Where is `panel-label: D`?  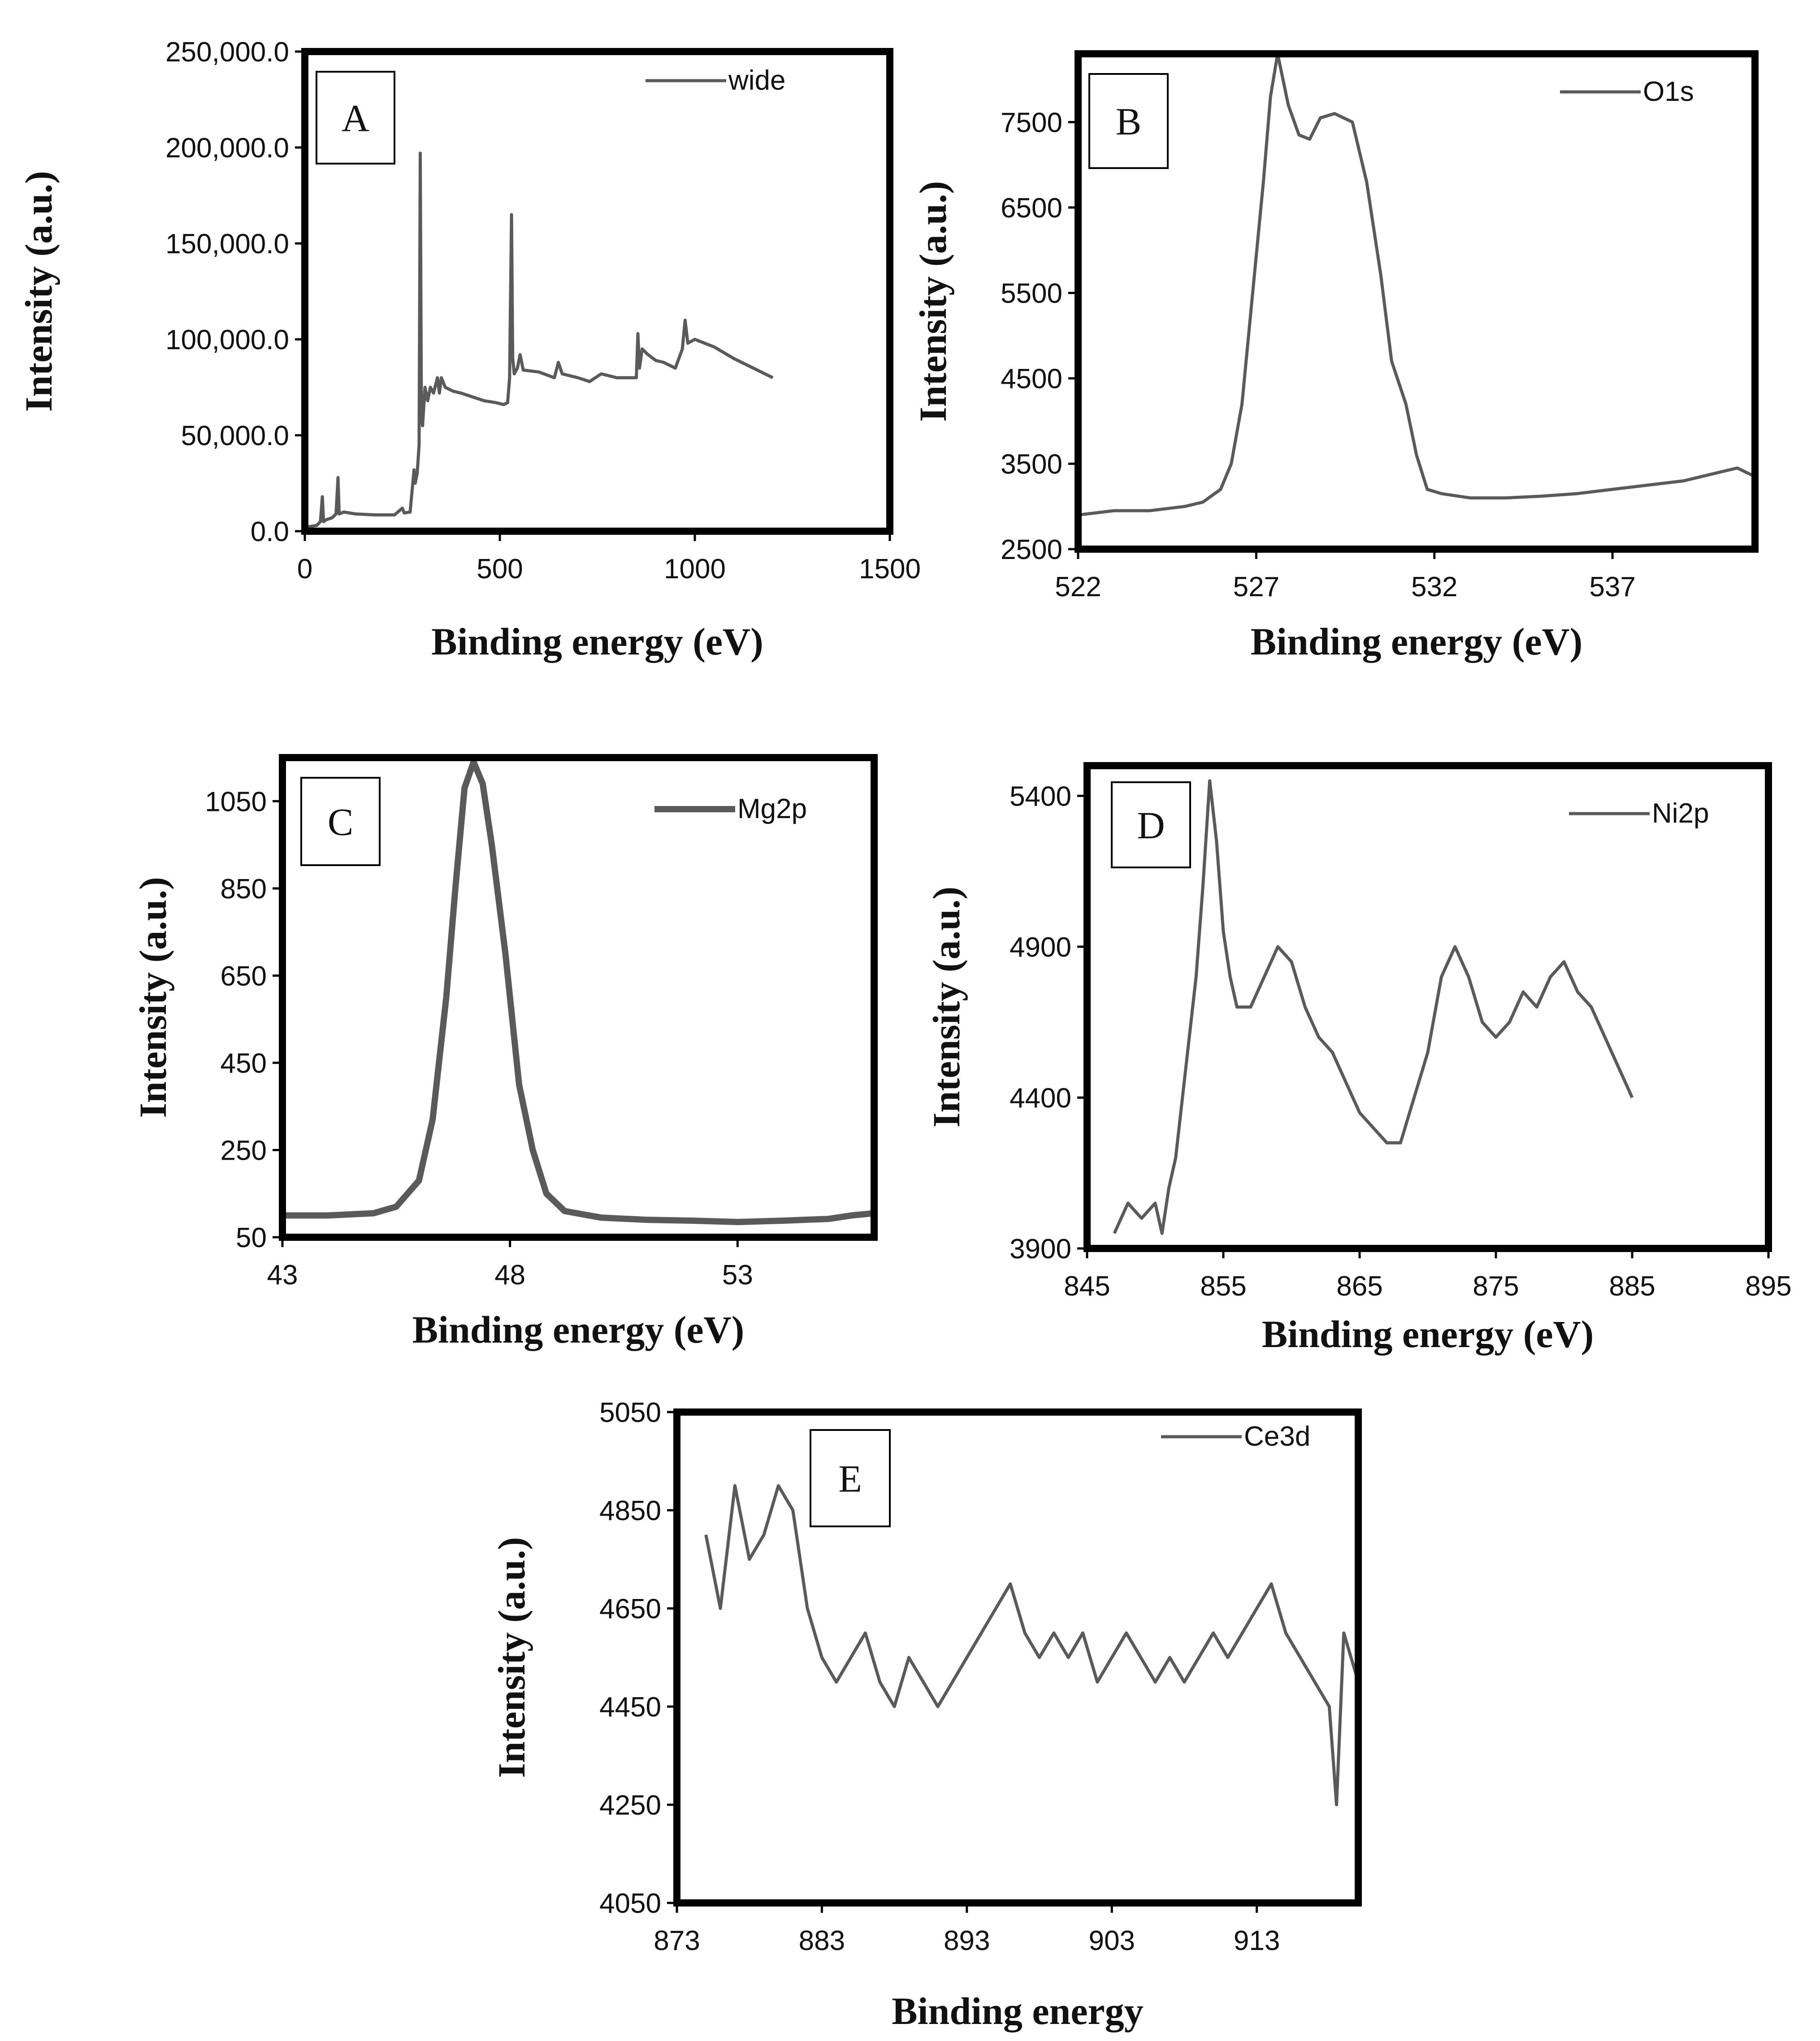
panel-label: D is located at coordinates (1151, 825).